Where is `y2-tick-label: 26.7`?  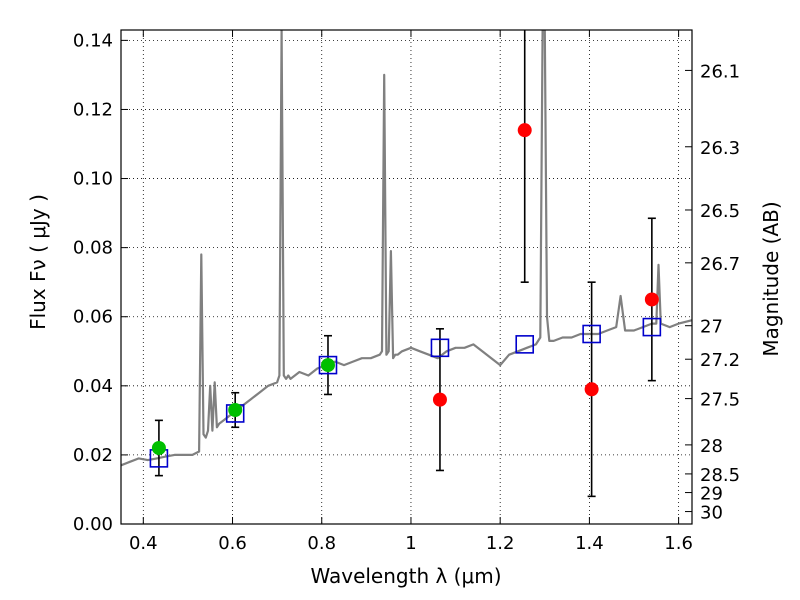 y2-tick-label: 26.7 is located at coordinates (720, 264).